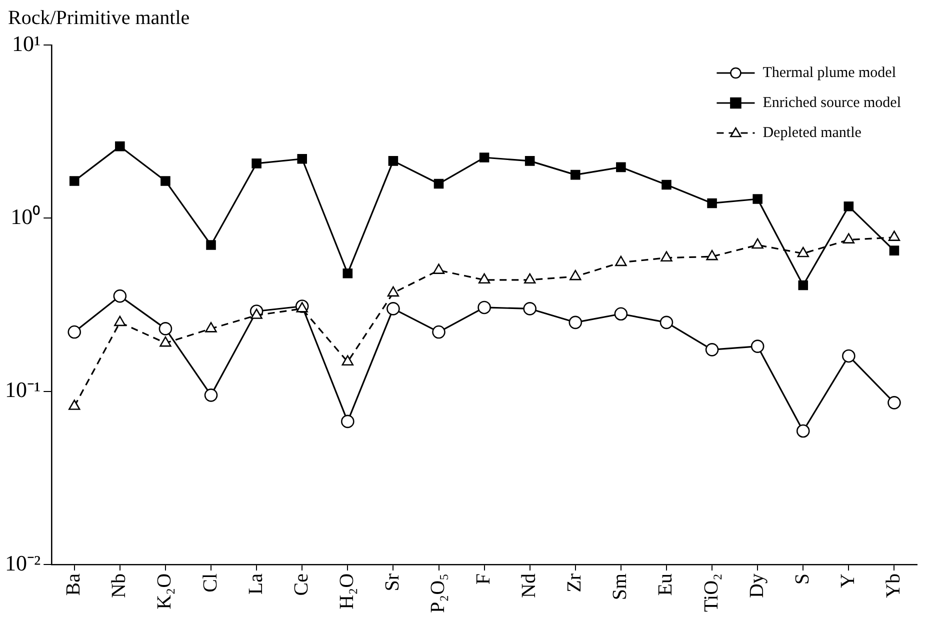 The height and width of the screenshot is (618, 927). What do you see at coordinates (392, 582) in the screenshot?
I see `x-tick-label: Sr` at bounding box center [392, 582].